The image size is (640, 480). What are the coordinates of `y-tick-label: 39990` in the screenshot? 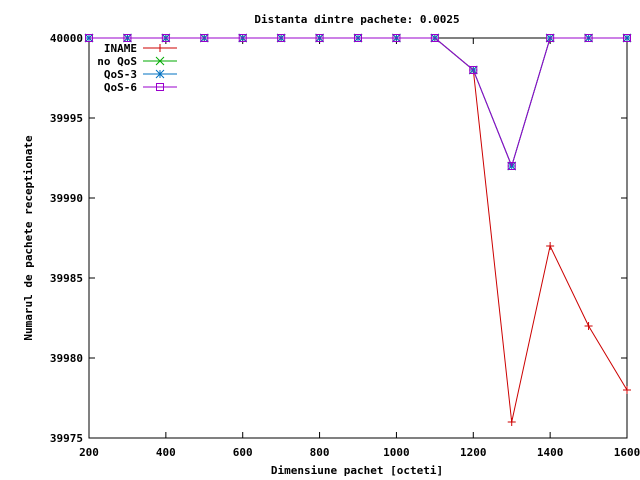 It's located at (66, 198).